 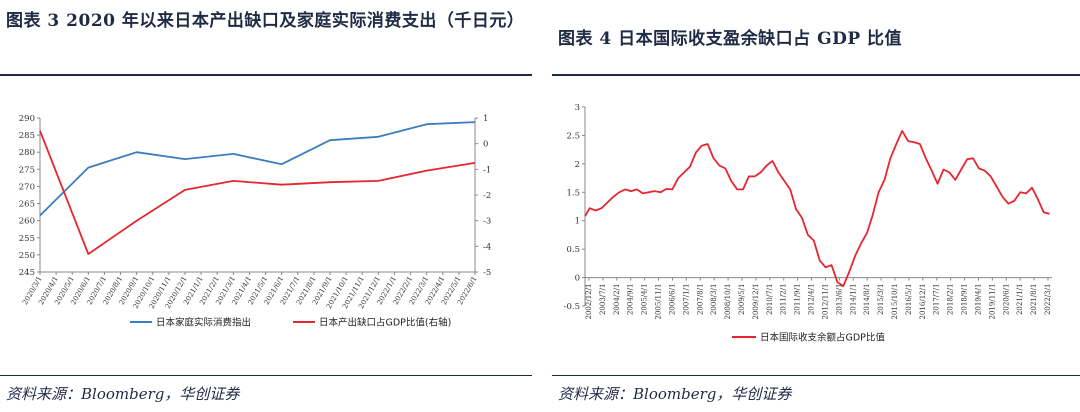 I want to click on x-tick-label: 2005/4/1, so click(x=645, y=299).